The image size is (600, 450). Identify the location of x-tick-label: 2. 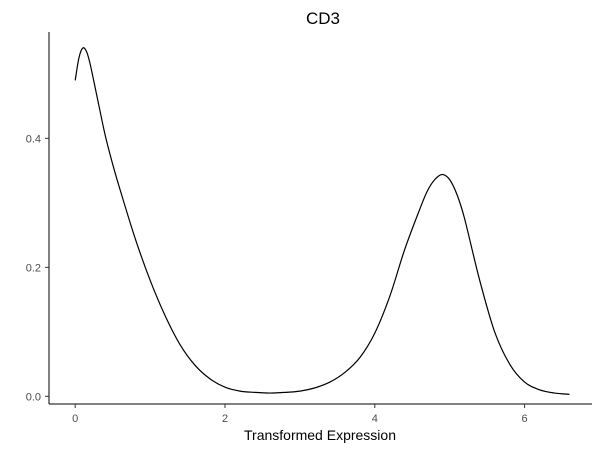
(225, 419).